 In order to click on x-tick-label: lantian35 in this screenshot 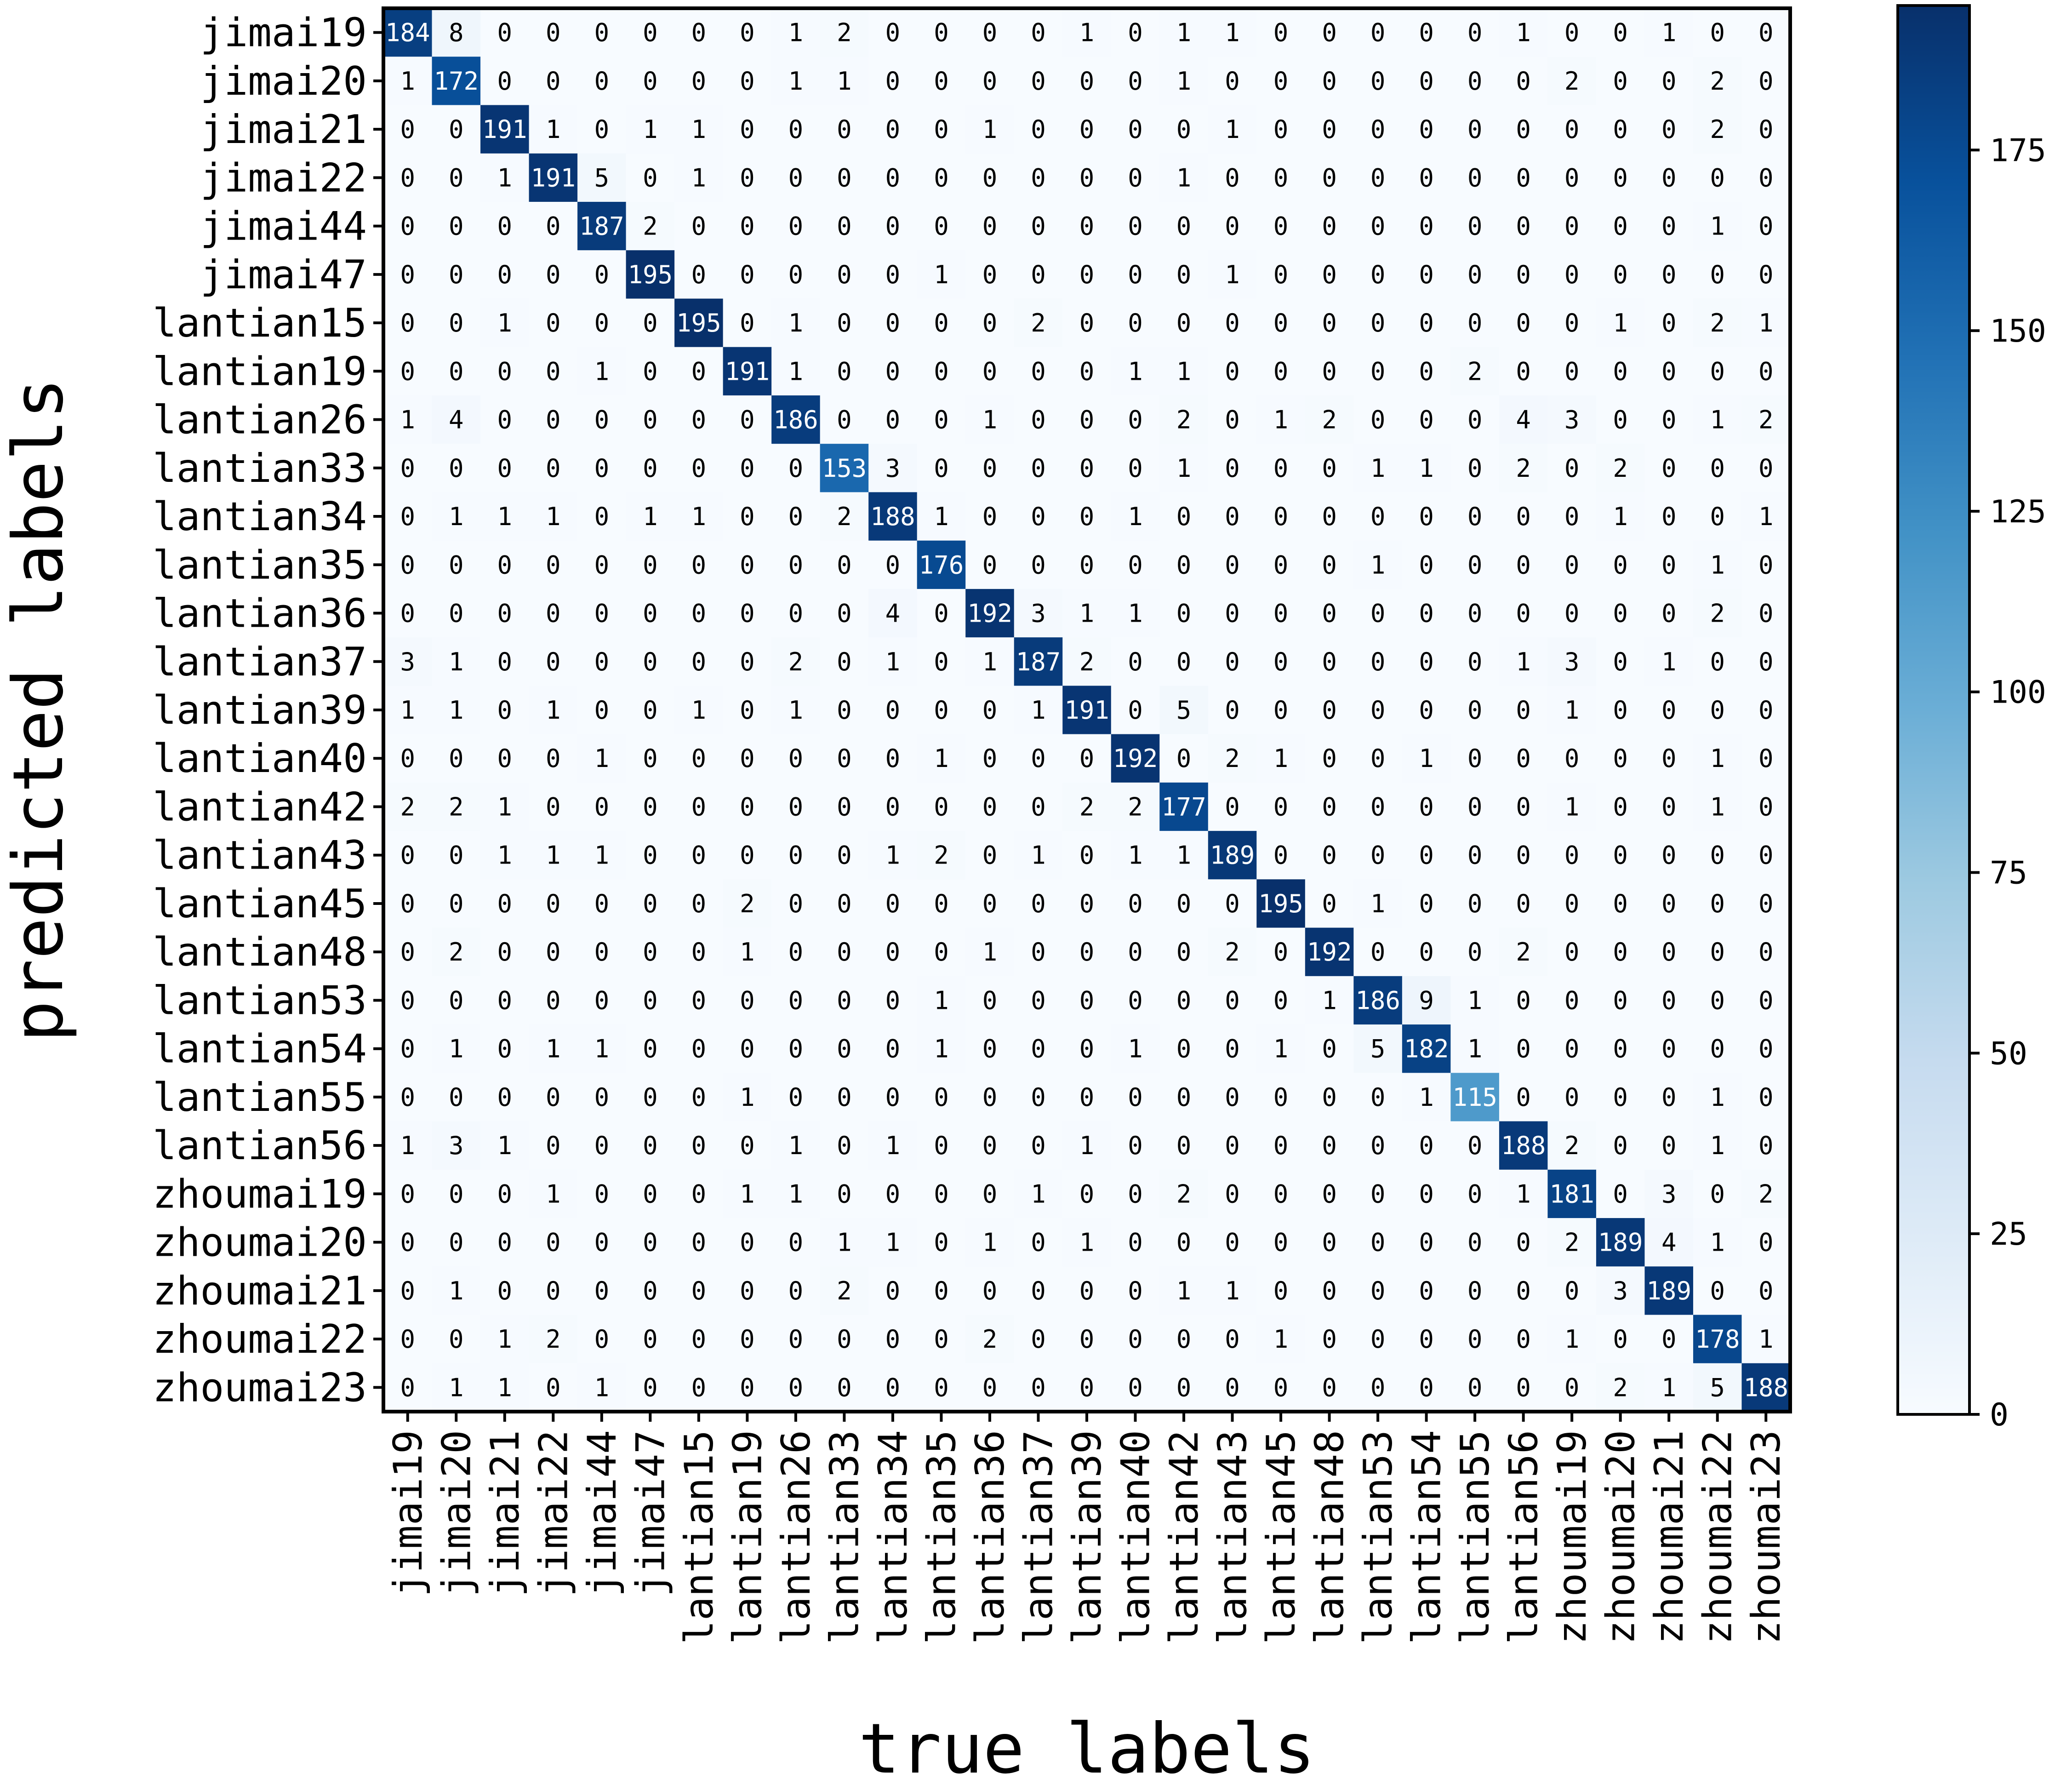, I will do `click(942, 1537)`.